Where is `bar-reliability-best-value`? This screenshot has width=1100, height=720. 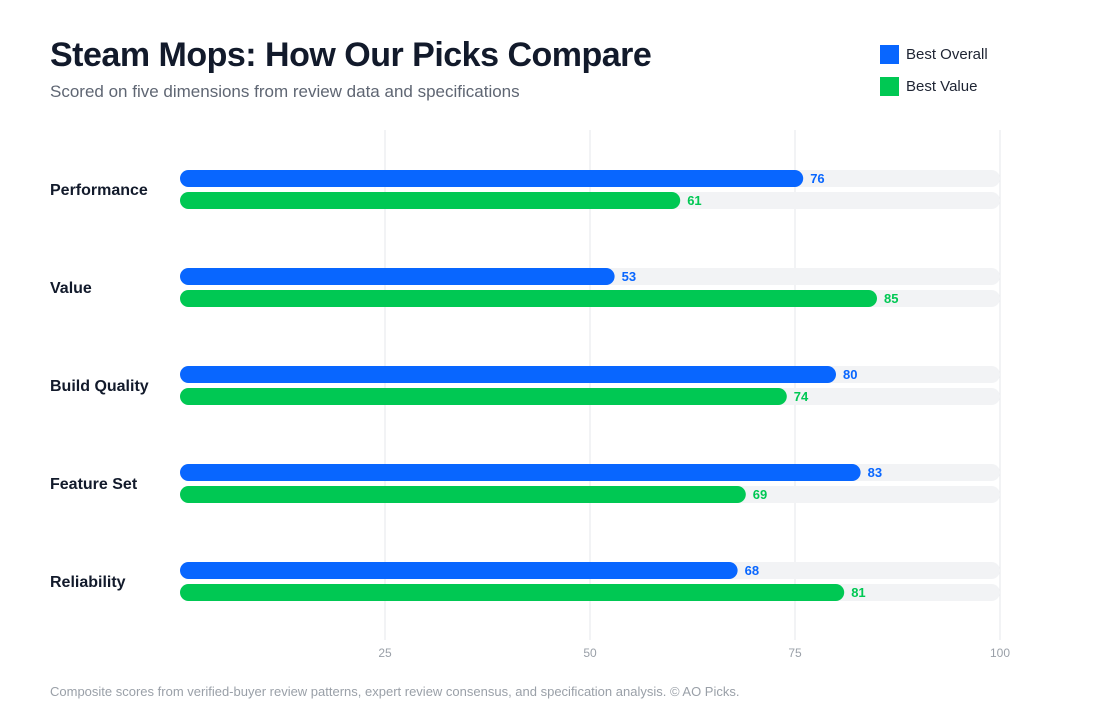
bar-reliability-best-value is located at coordinates (512, 592).